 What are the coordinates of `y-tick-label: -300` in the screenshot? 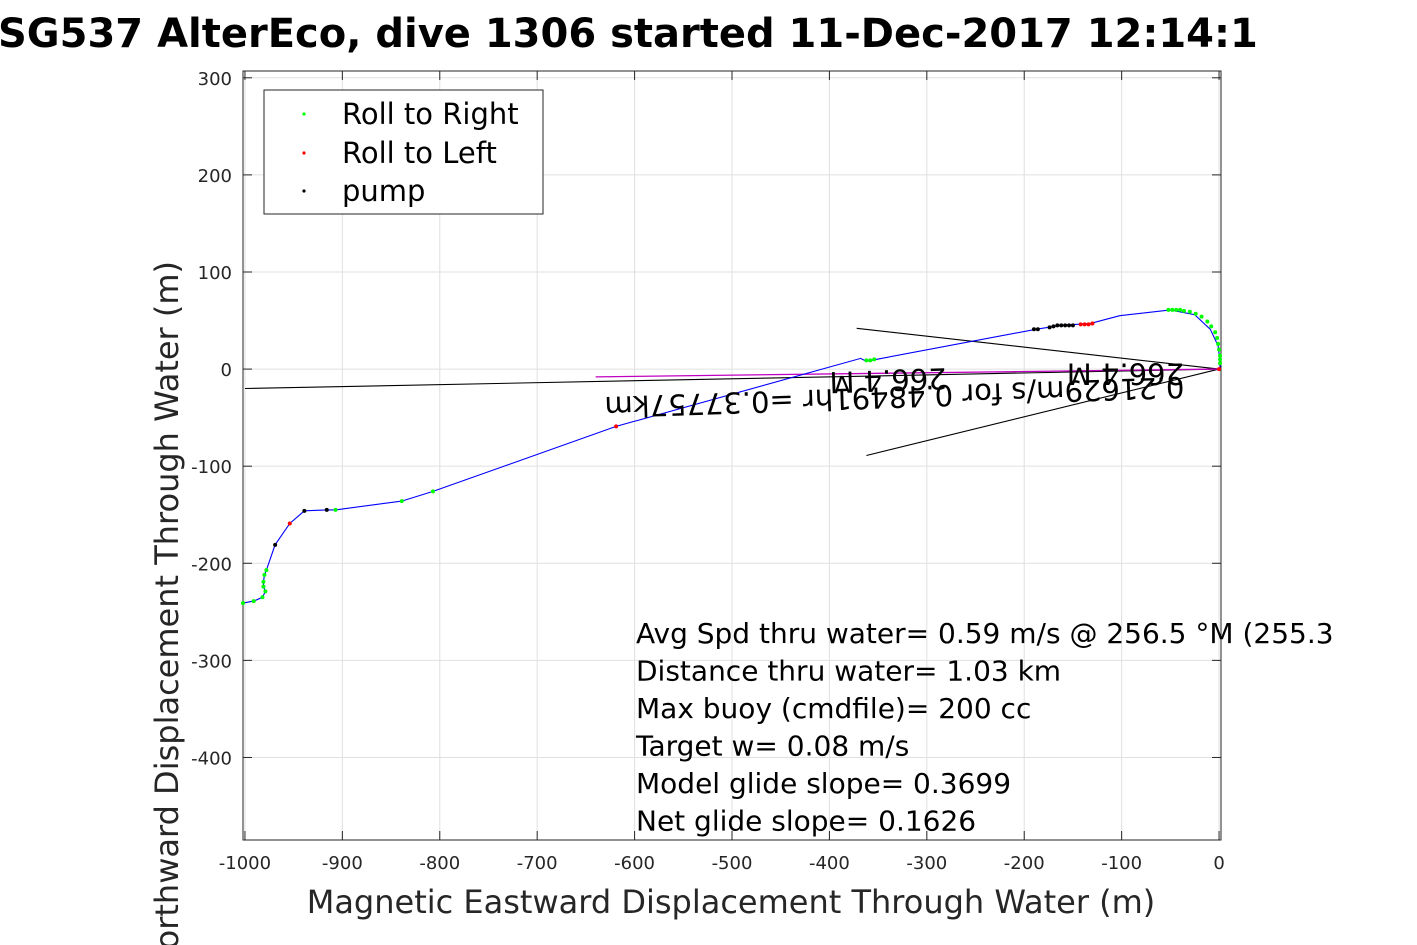 It's located at (211, 661).